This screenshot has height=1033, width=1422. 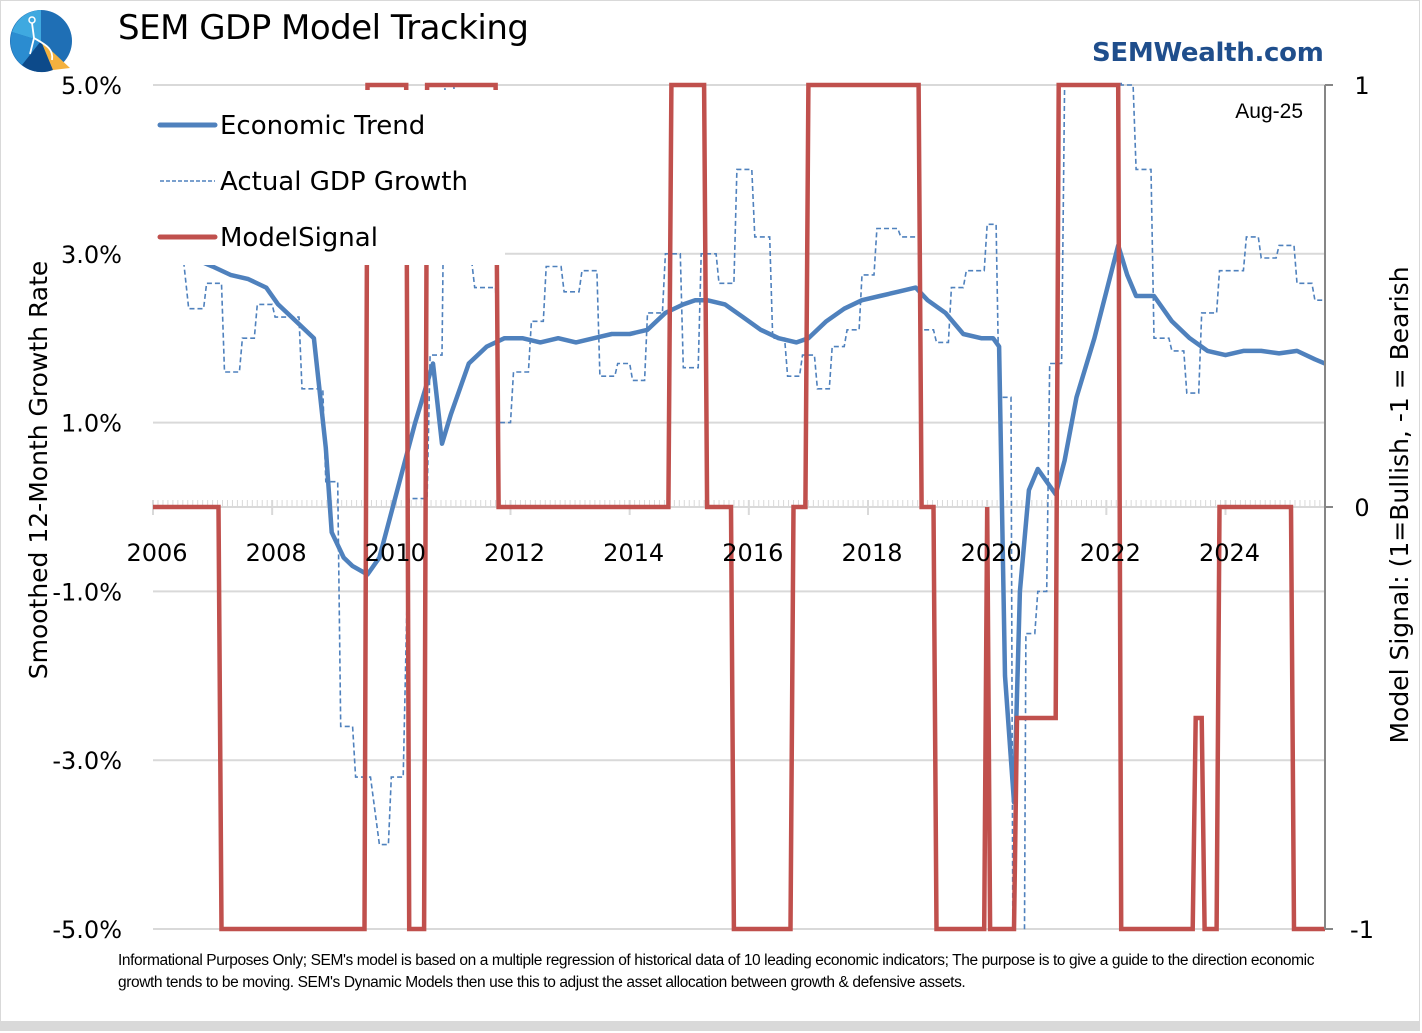 I want to click on y2-tick-label: -1, so click(x=1362, y=930).